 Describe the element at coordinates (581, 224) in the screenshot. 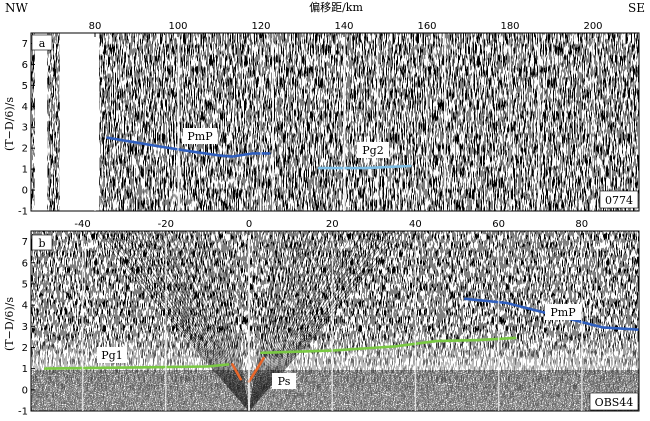

I see `panel-b-x-tick-label: 80` at that location.